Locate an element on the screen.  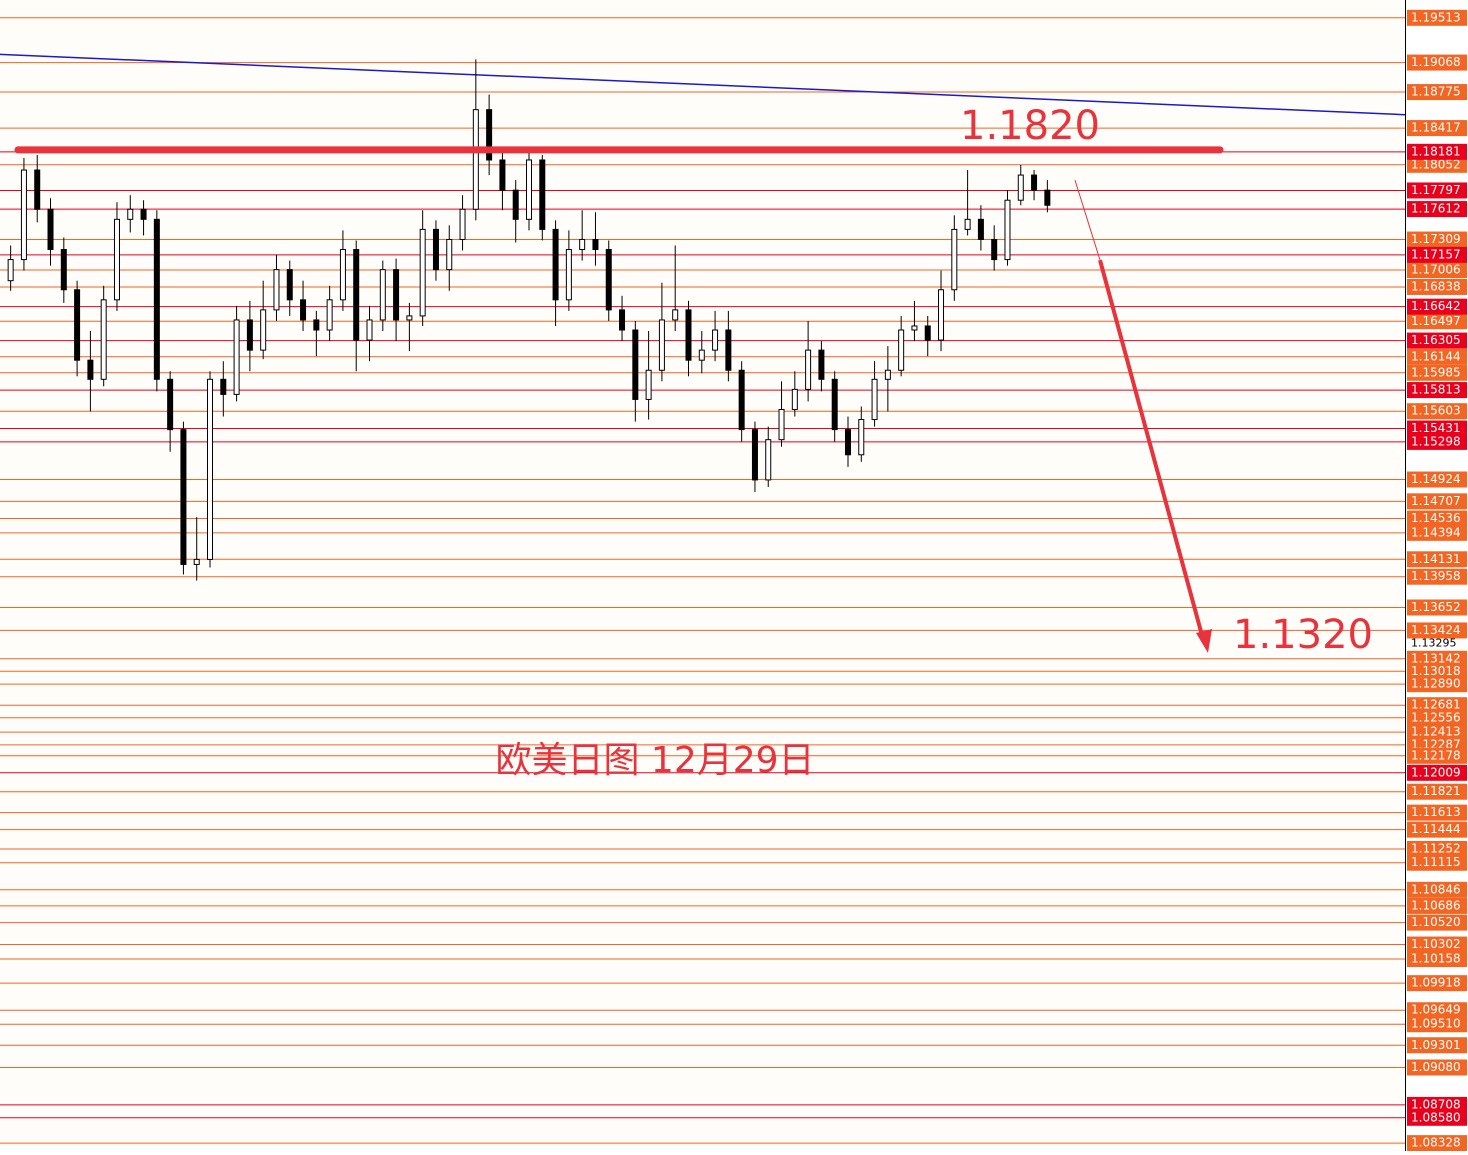
key-level-label: 1.18181 is located at coordinates (1436, 151).